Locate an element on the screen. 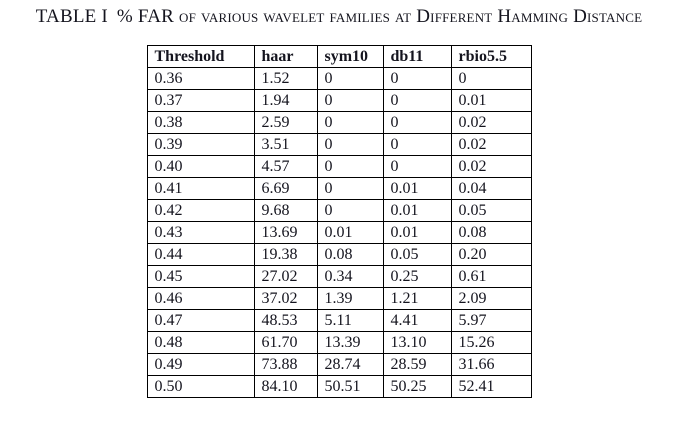 The width and height of the screenshot is (678, 424). table-cell: 48.53 is located at coordinates (285, 320).